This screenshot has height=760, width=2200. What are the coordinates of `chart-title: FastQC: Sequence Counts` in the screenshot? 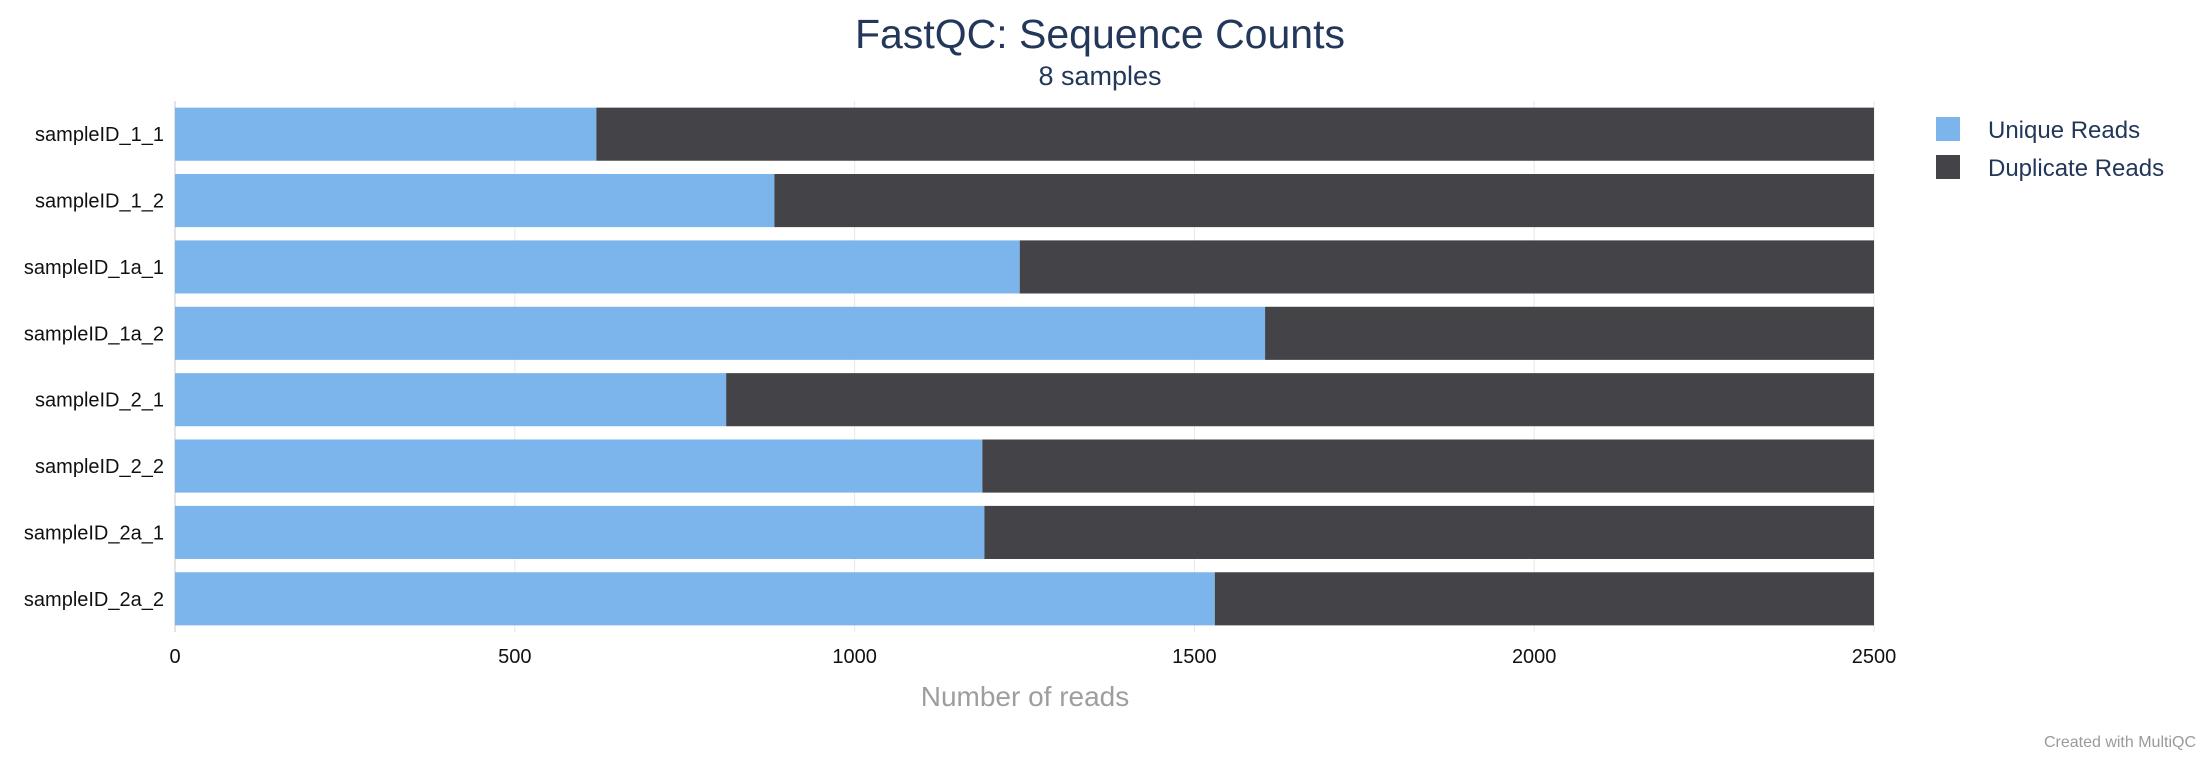 It's located at (1100, 34).